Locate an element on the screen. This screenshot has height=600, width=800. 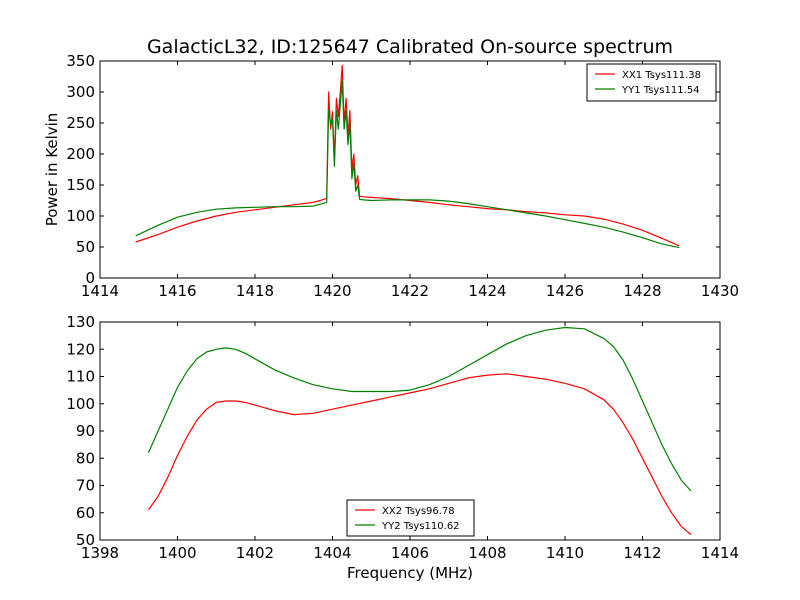
y-tick-label: 150 is located at coordinates (80, 185).